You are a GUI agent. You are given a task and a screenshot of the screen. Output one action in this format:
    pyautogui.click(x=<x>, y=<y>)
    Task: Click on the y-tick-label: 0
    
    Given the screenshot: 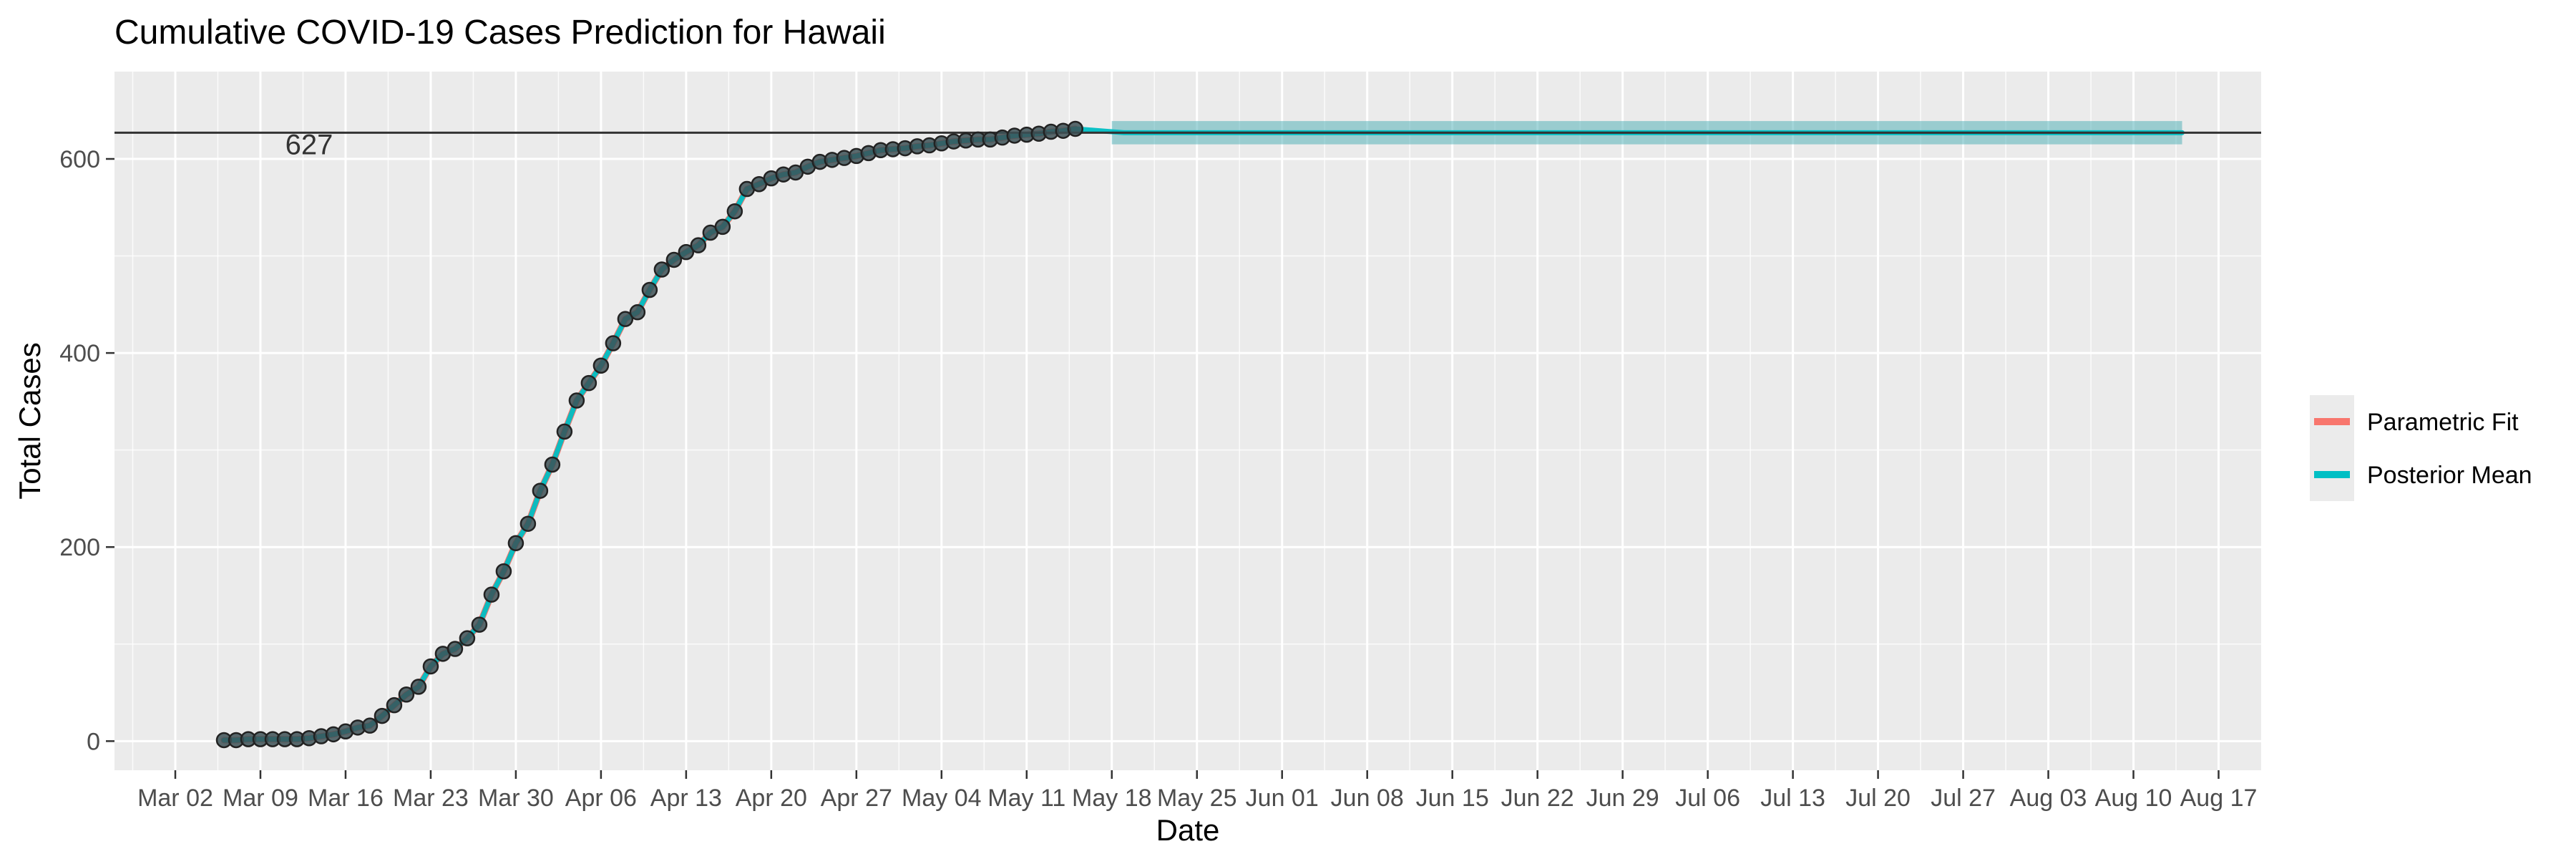 What is the action you would take?
    pyautogui.click(x=93, y=741)
    